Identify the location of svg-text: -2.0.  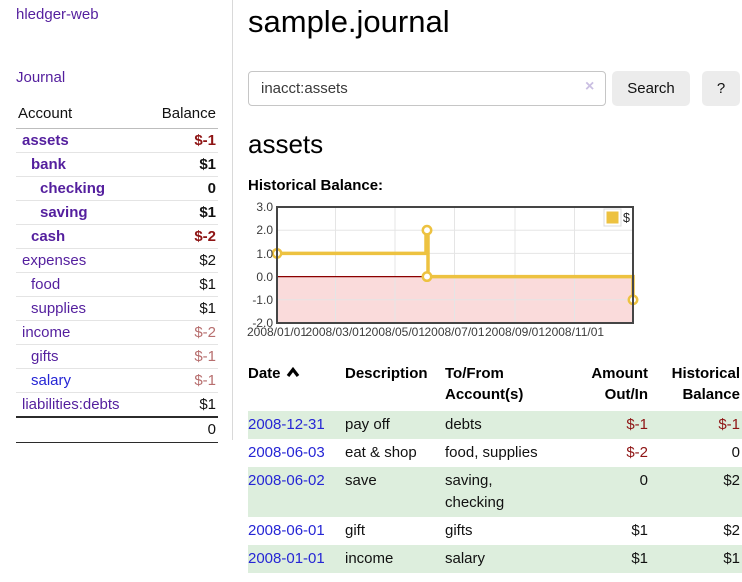
(262, 323).